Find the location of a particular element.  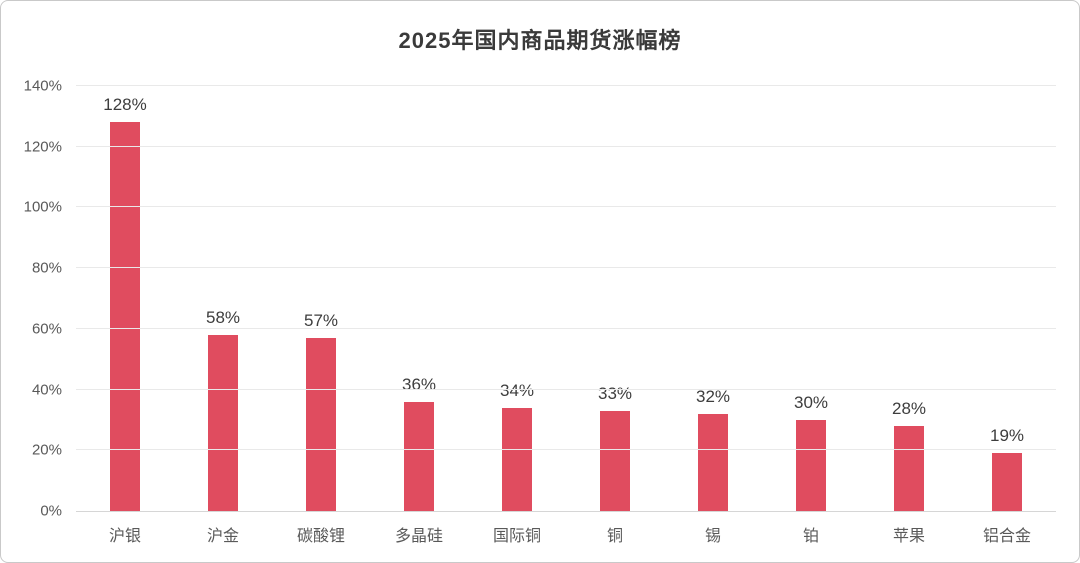

bar-column: 19% is located at coordinates (1007, 298).